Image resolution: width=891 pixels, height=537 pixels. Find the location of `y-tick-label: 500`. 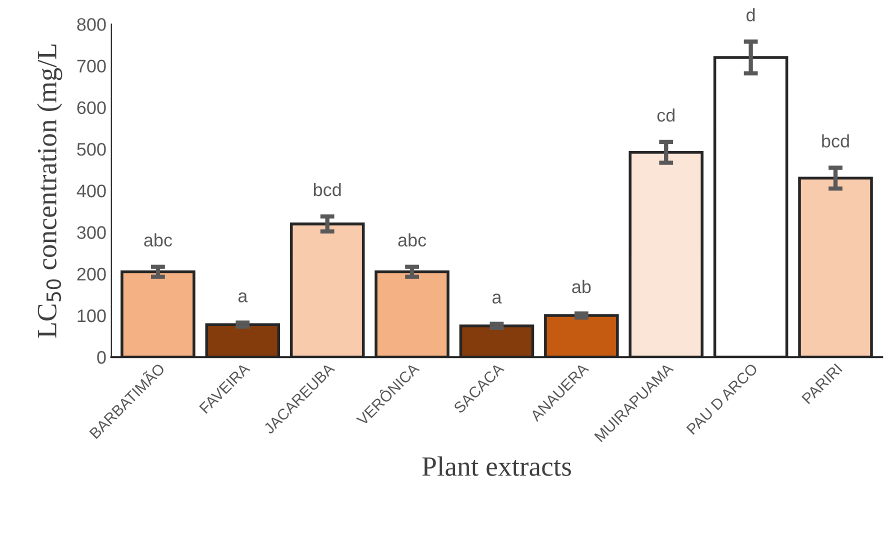

y-tick-label: 500 is located at coordinates (91, 149).